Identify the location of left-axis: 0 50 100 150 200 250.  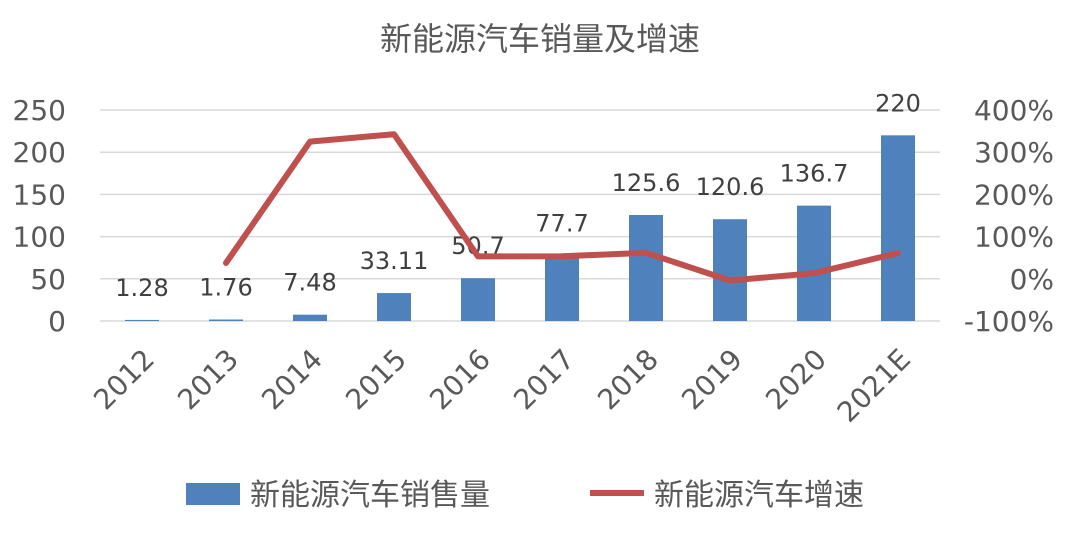
(39, 216).